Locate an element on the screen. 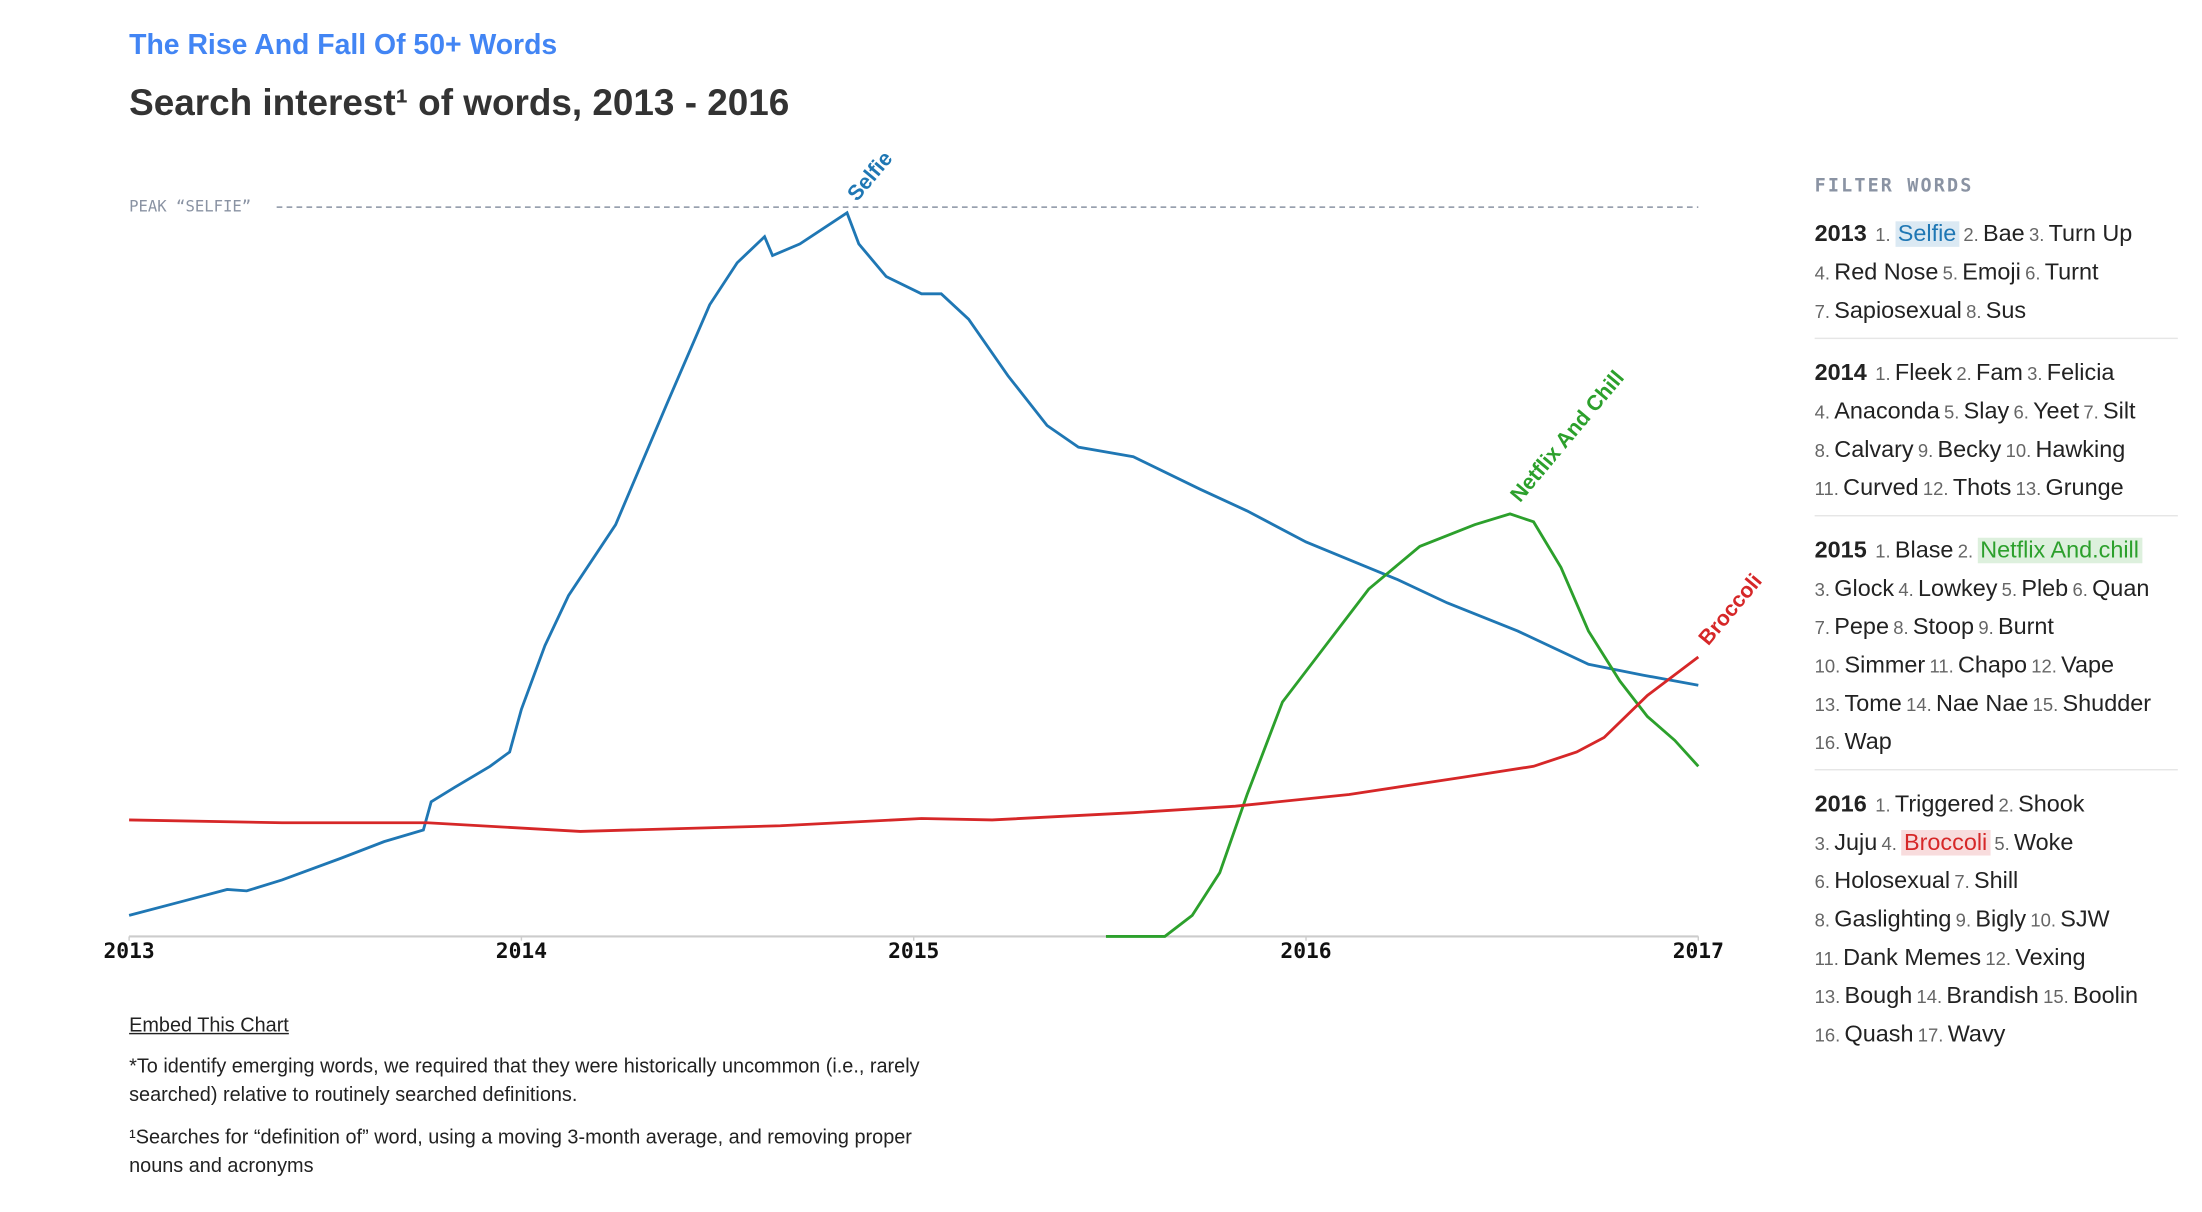  word: Burnt is located at coordinates (2025, 627).